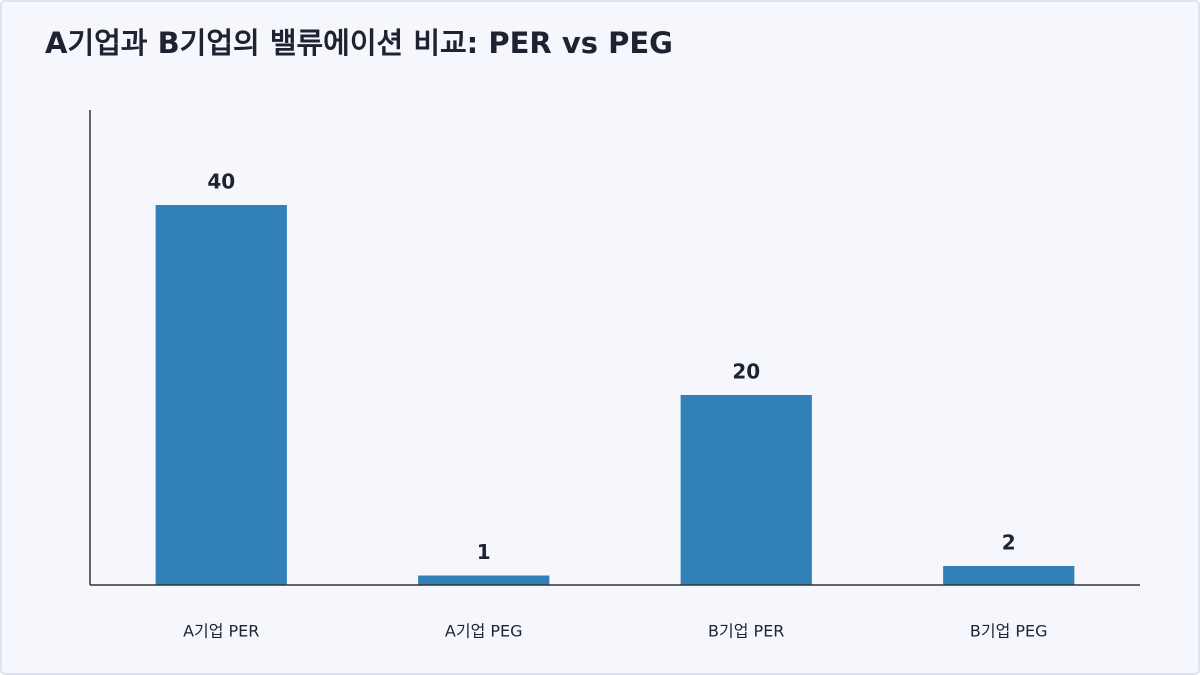 The width and height of the screenshot is (1200, 675). Describe the element at coordinates (484, 552) in the screenshot. I see `data-label: 1` at that location.